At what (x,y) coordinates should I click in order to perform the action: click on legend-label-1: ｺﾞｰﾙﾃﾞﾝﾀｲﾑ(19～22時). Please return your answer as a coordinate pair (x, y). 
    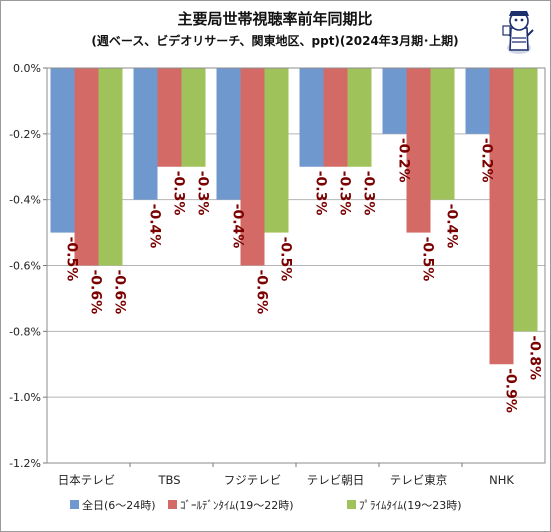
    Looking at the image, I should click on (237, 505).